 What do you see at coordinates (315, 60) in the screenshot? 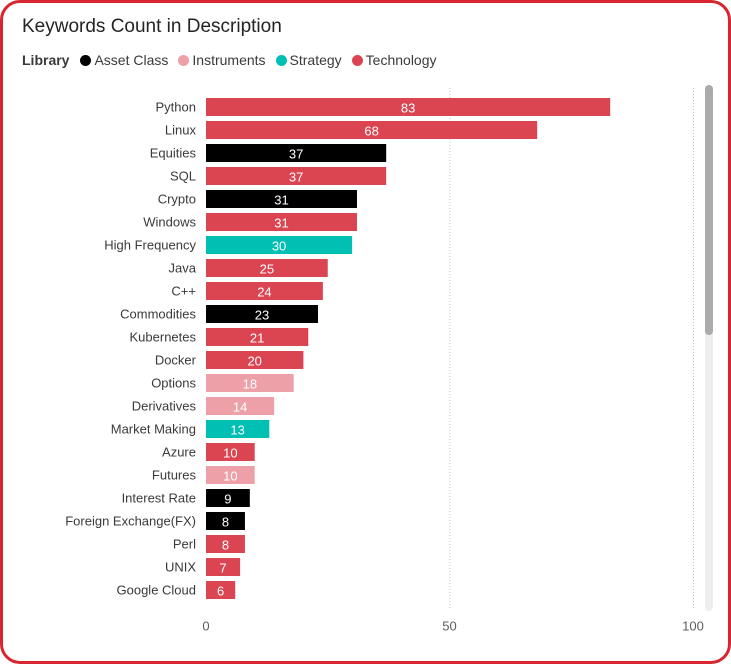
I see `legend-label-strategy: Strategy` at bounding box center [315, 60].